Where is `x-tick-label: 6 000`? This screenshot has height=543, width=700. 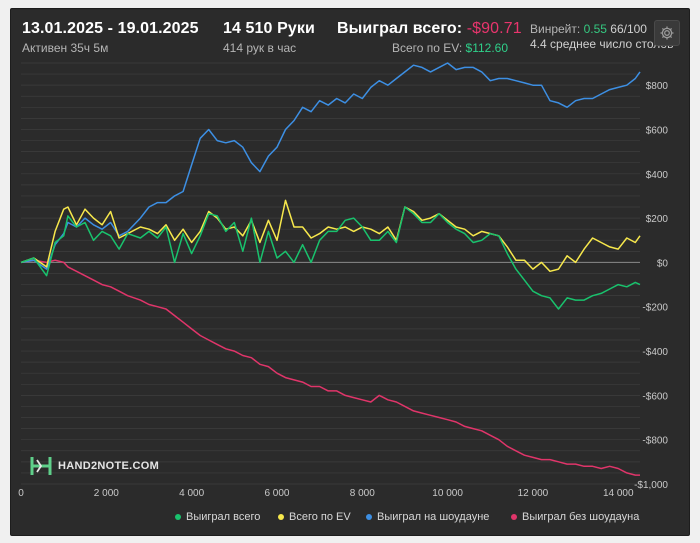
x-tick-label: 6 000 is located at coordinates (276, 493).